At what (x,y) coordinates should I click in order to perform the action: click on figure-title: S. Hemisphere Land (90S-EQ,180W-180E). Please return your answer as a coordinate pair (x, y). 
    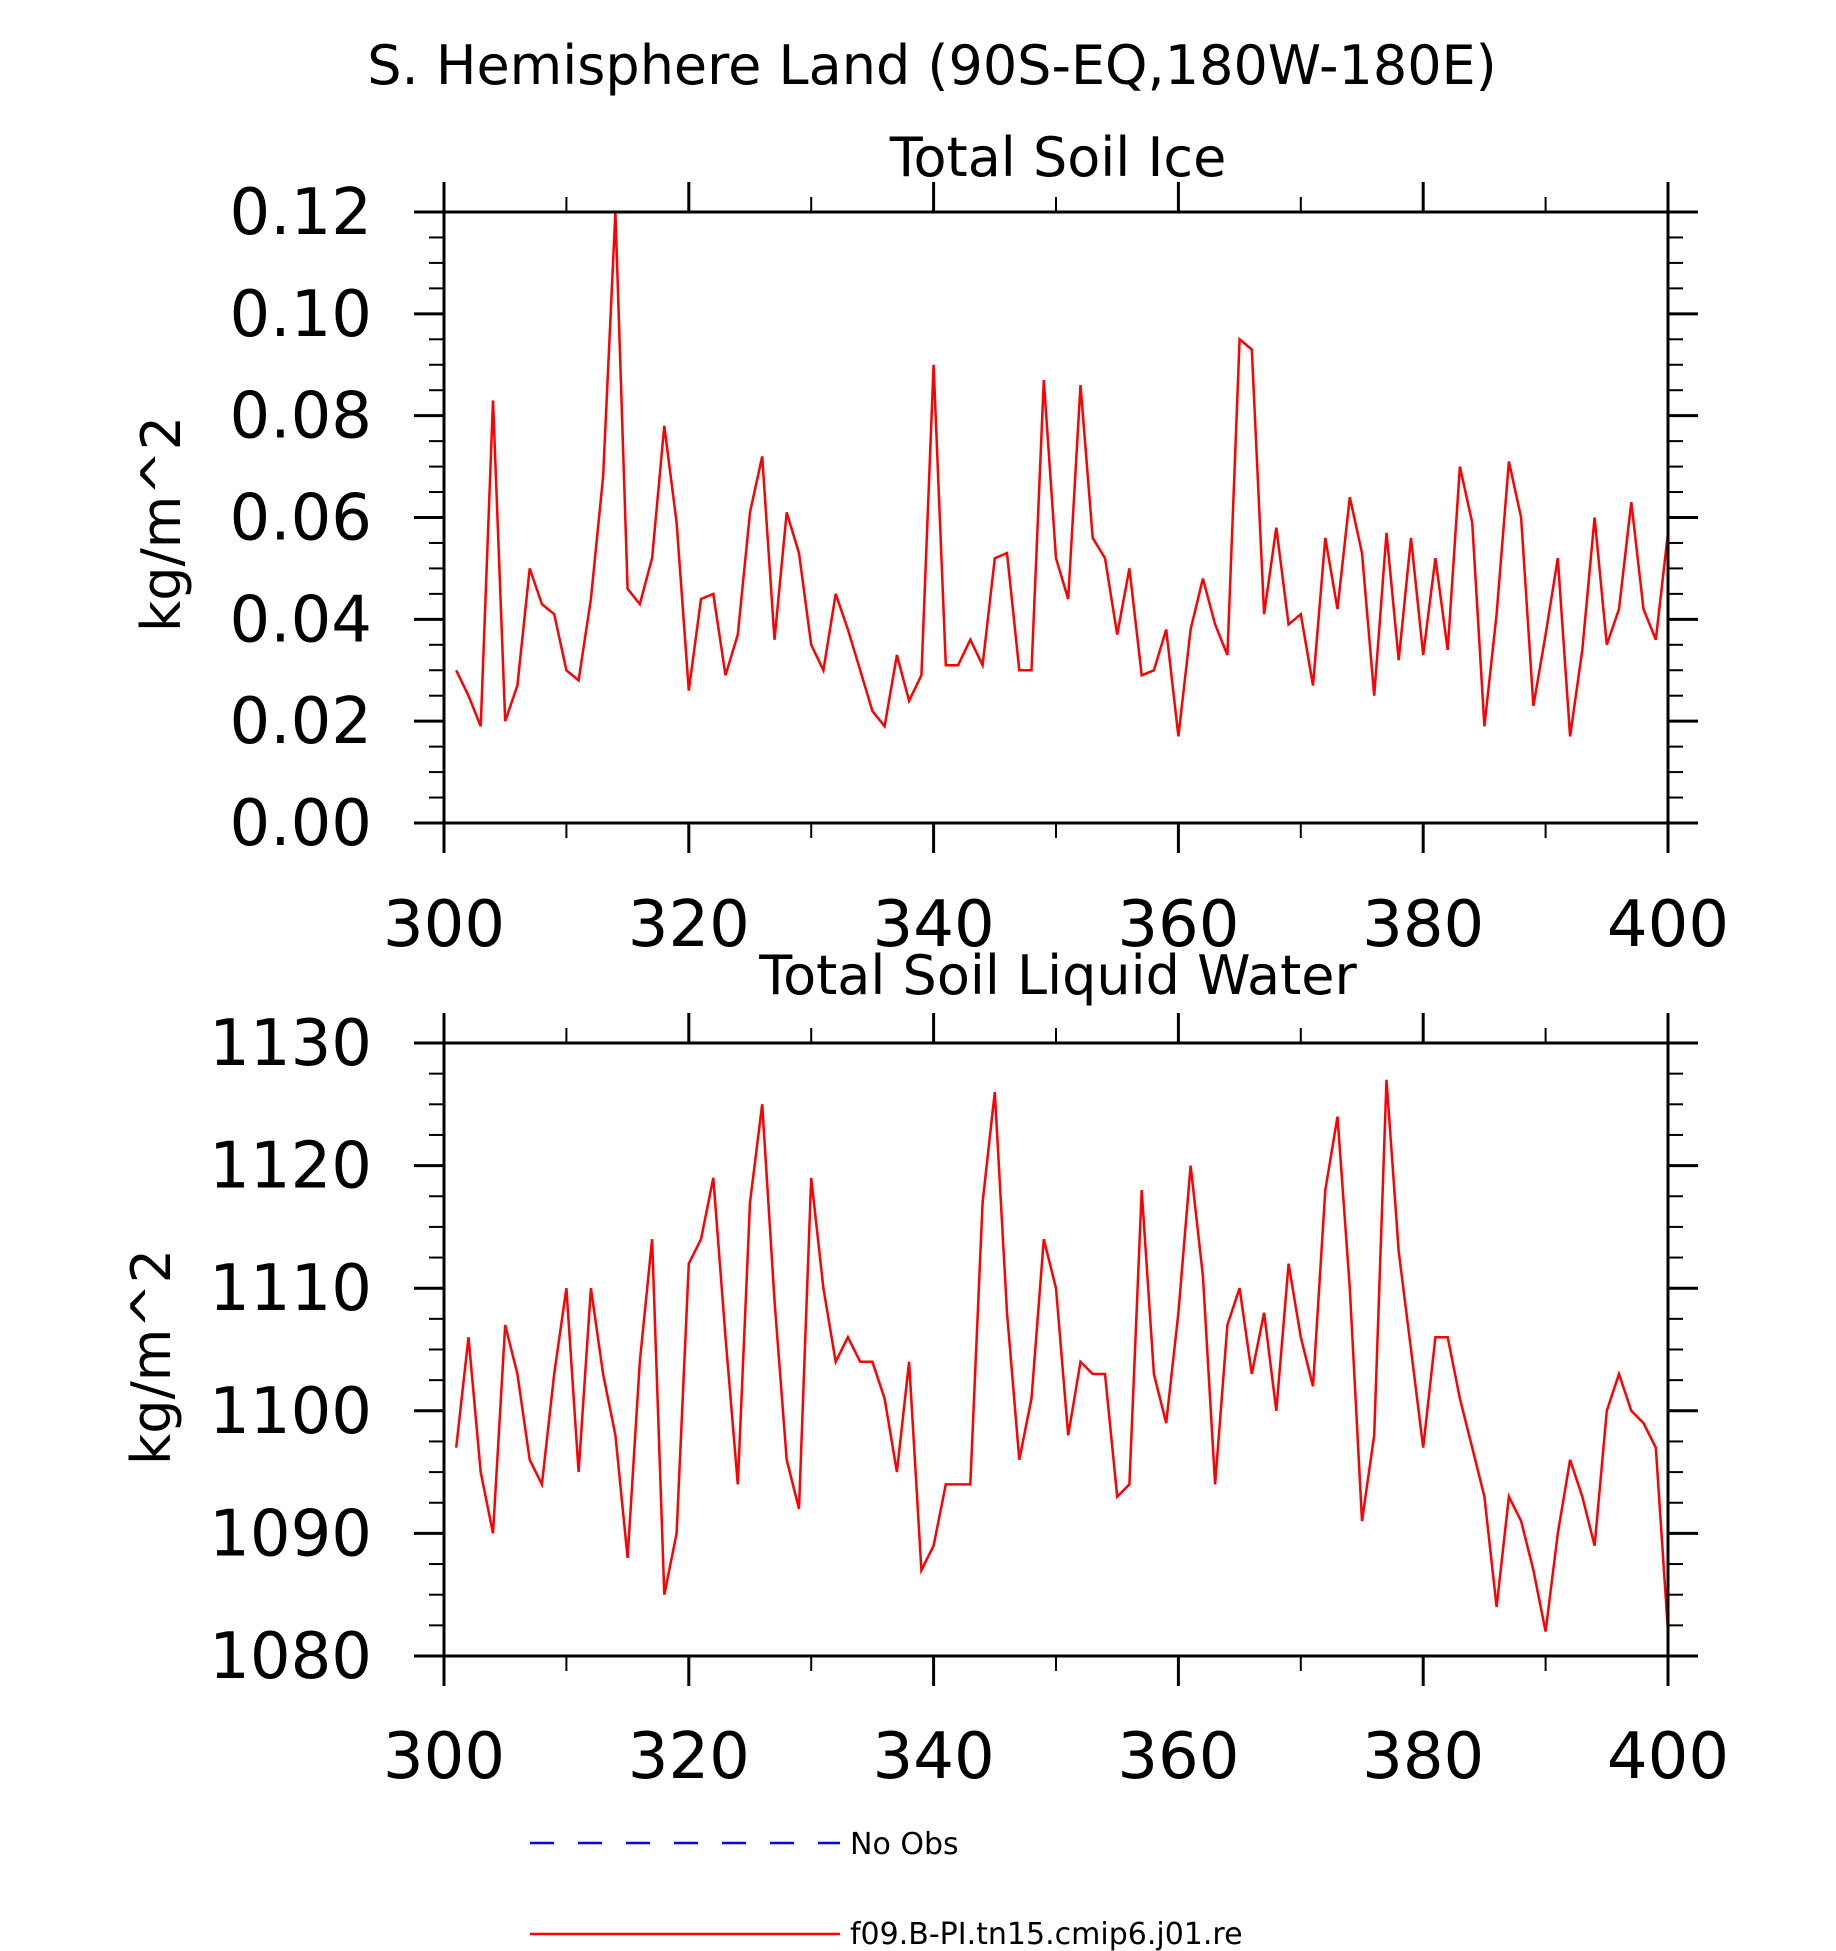
    Looking at the image, I should click on (932, 65).